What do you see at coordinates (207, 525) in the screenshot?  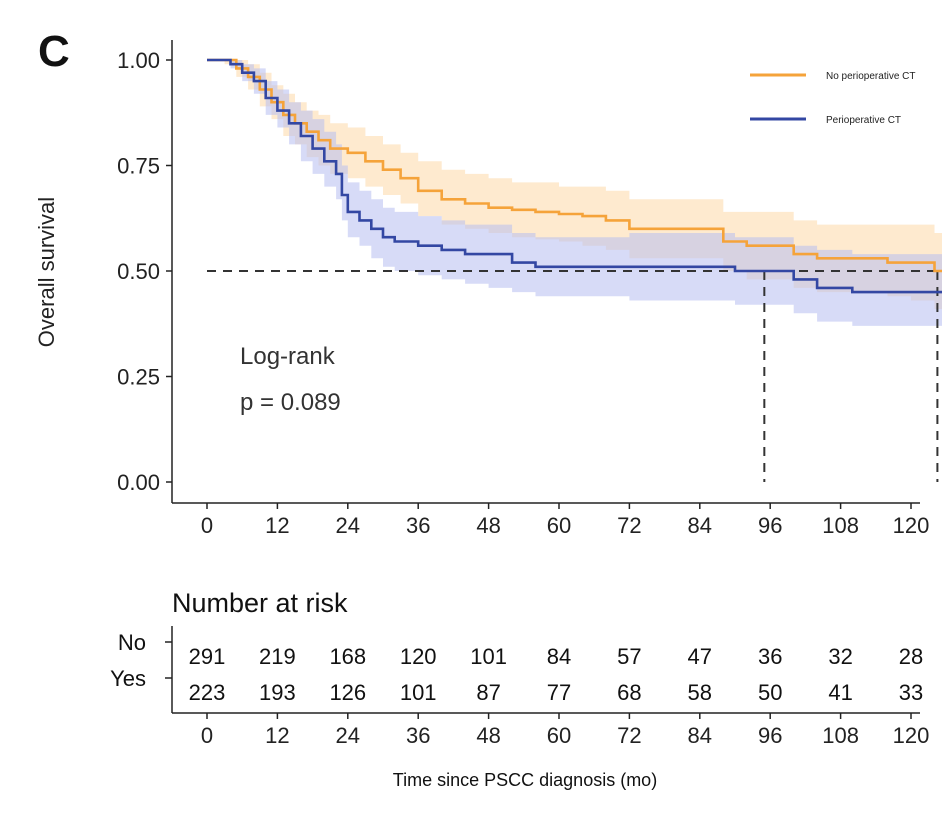 I see `x-tick-label: 0` at bounding box center [207, 525].